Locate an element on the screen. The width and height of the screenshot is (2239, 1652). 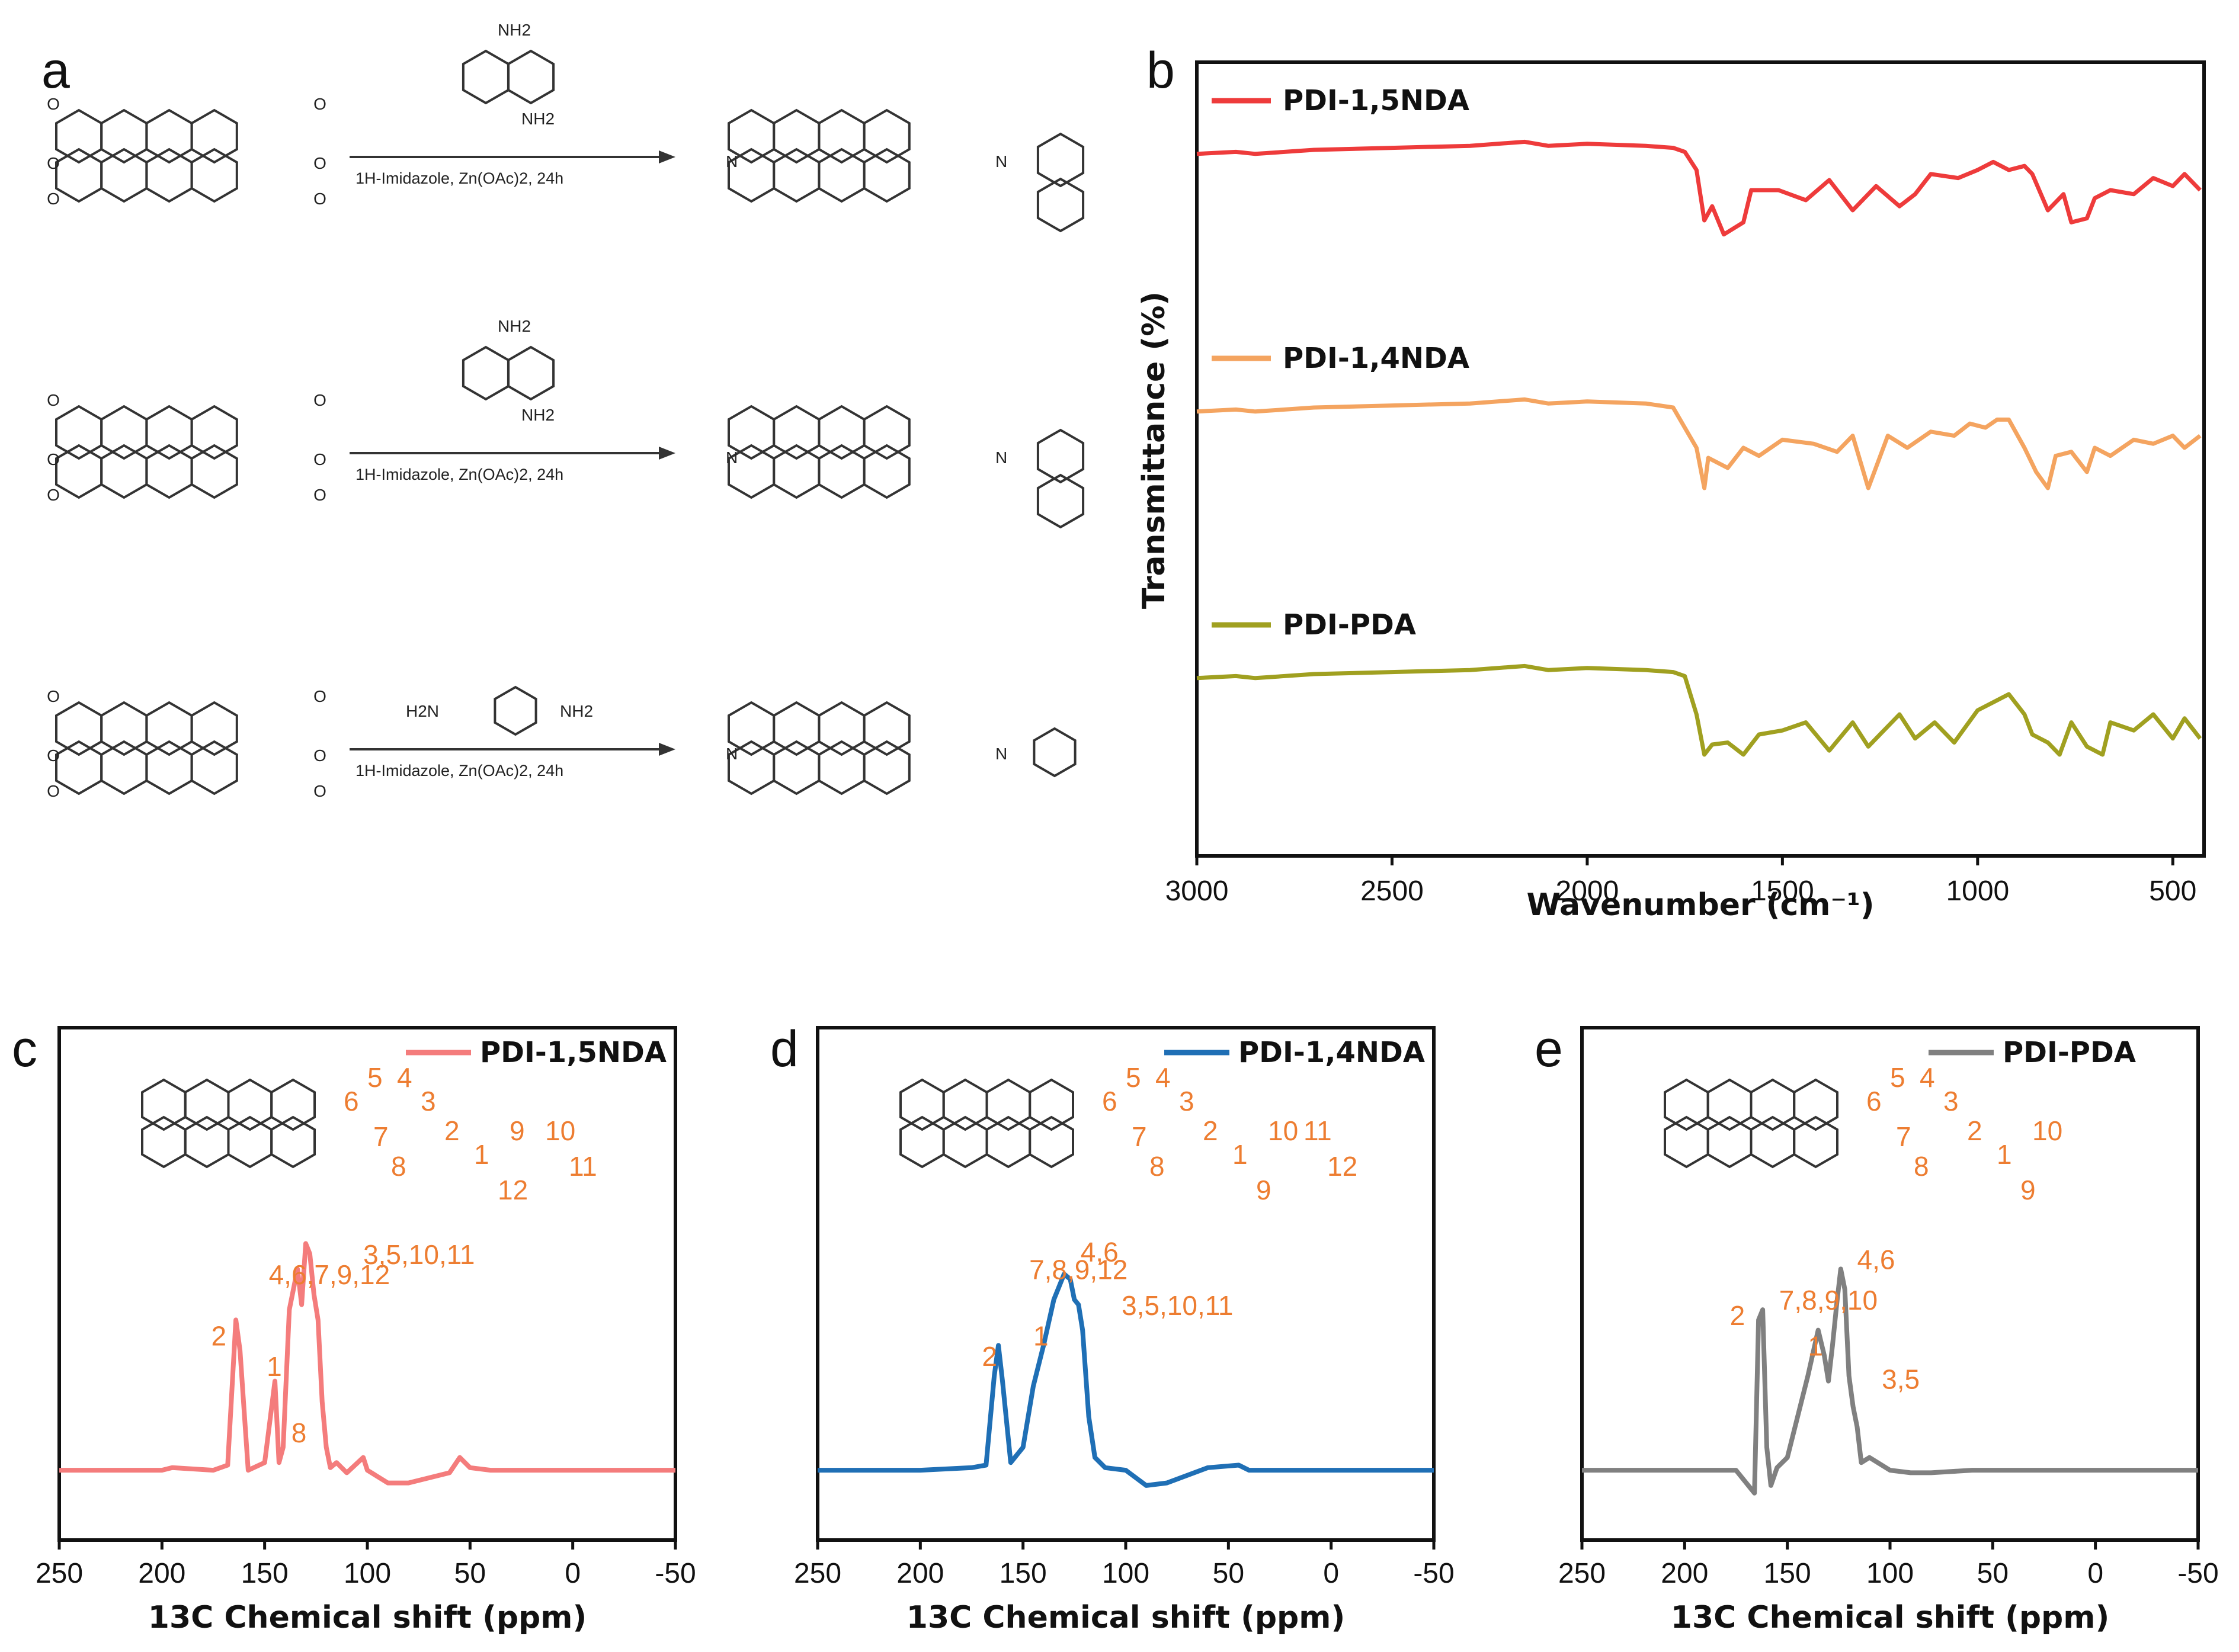
atom-label: N is located at coordinates (1001, 457).